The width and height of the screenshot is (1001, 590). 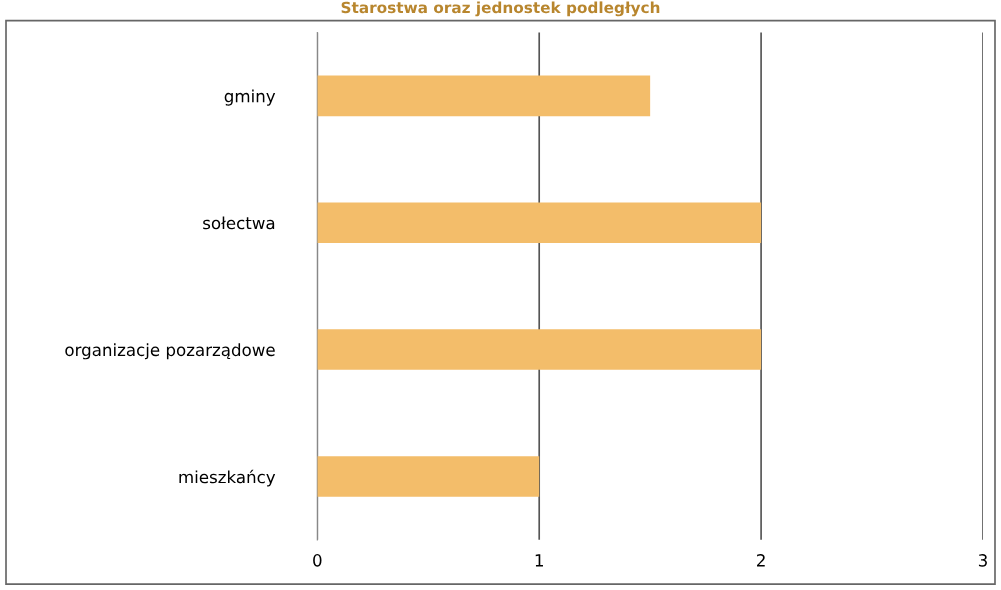 I want to click on y-tick-label: sołectwa, so click(x=239, y=223).